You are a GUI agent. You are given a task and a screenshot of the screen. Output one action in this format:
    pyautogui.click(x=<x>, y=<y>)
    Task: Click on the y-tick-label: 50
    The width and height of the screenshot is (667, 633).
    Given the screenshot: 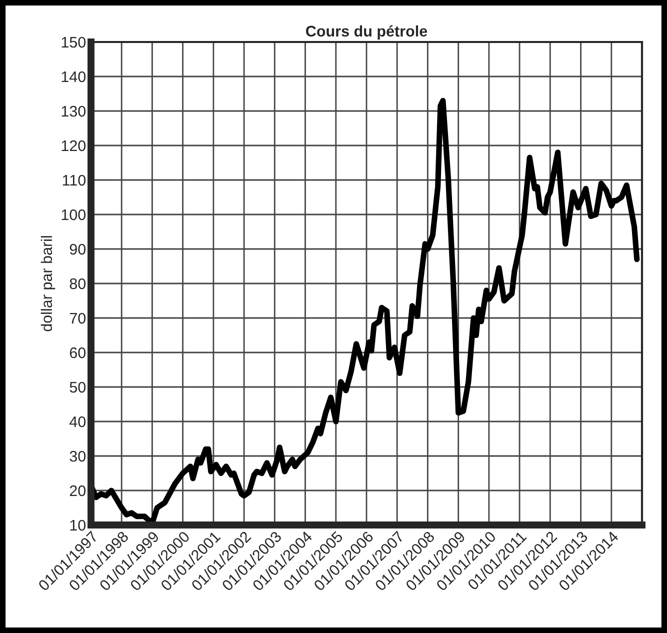 What is the action you would take?
    pyautogui.click(x=78, y=387)
    